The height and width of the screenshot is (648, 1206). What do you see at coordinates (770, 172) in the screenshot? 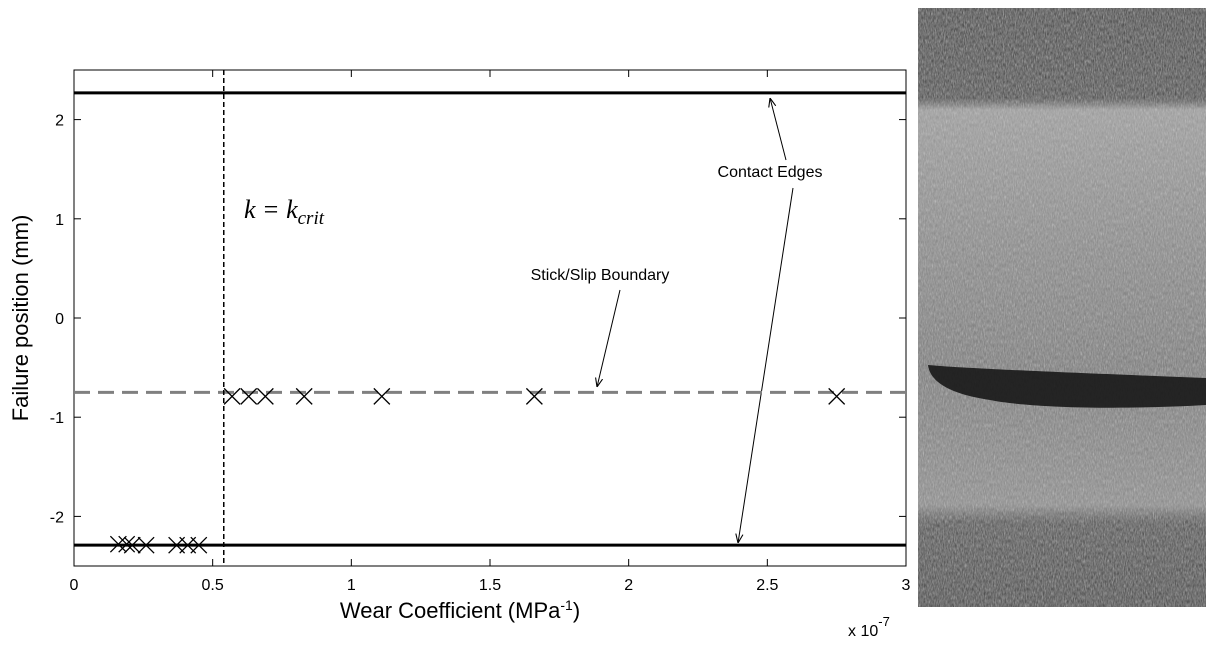
I see `contact-edges-label: Contact Edges` at bounding box center [770, 172].